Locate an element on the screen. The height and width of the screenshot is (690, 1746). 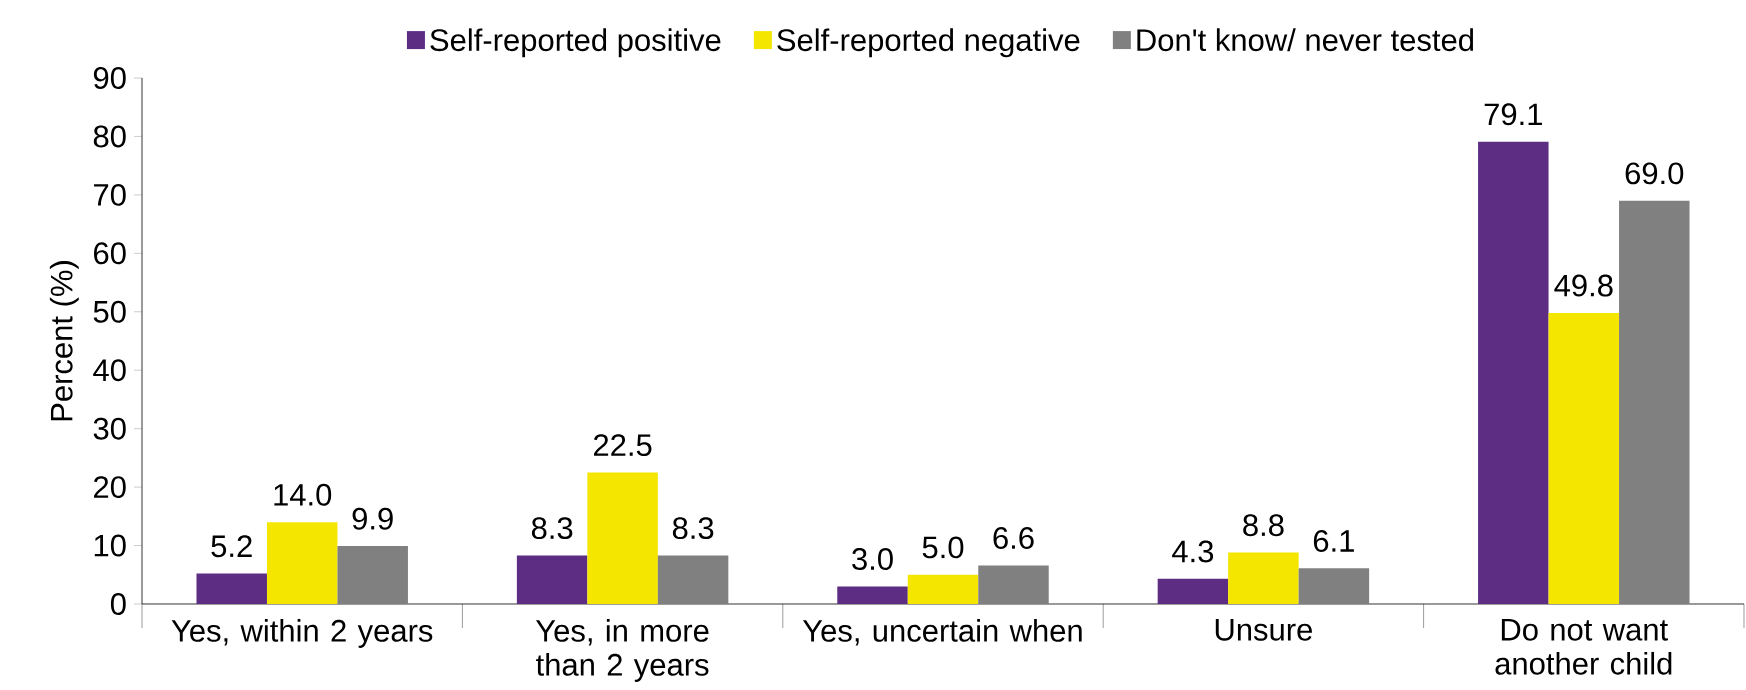
y-tick-label: 50 is located at coordinates (109, 311).